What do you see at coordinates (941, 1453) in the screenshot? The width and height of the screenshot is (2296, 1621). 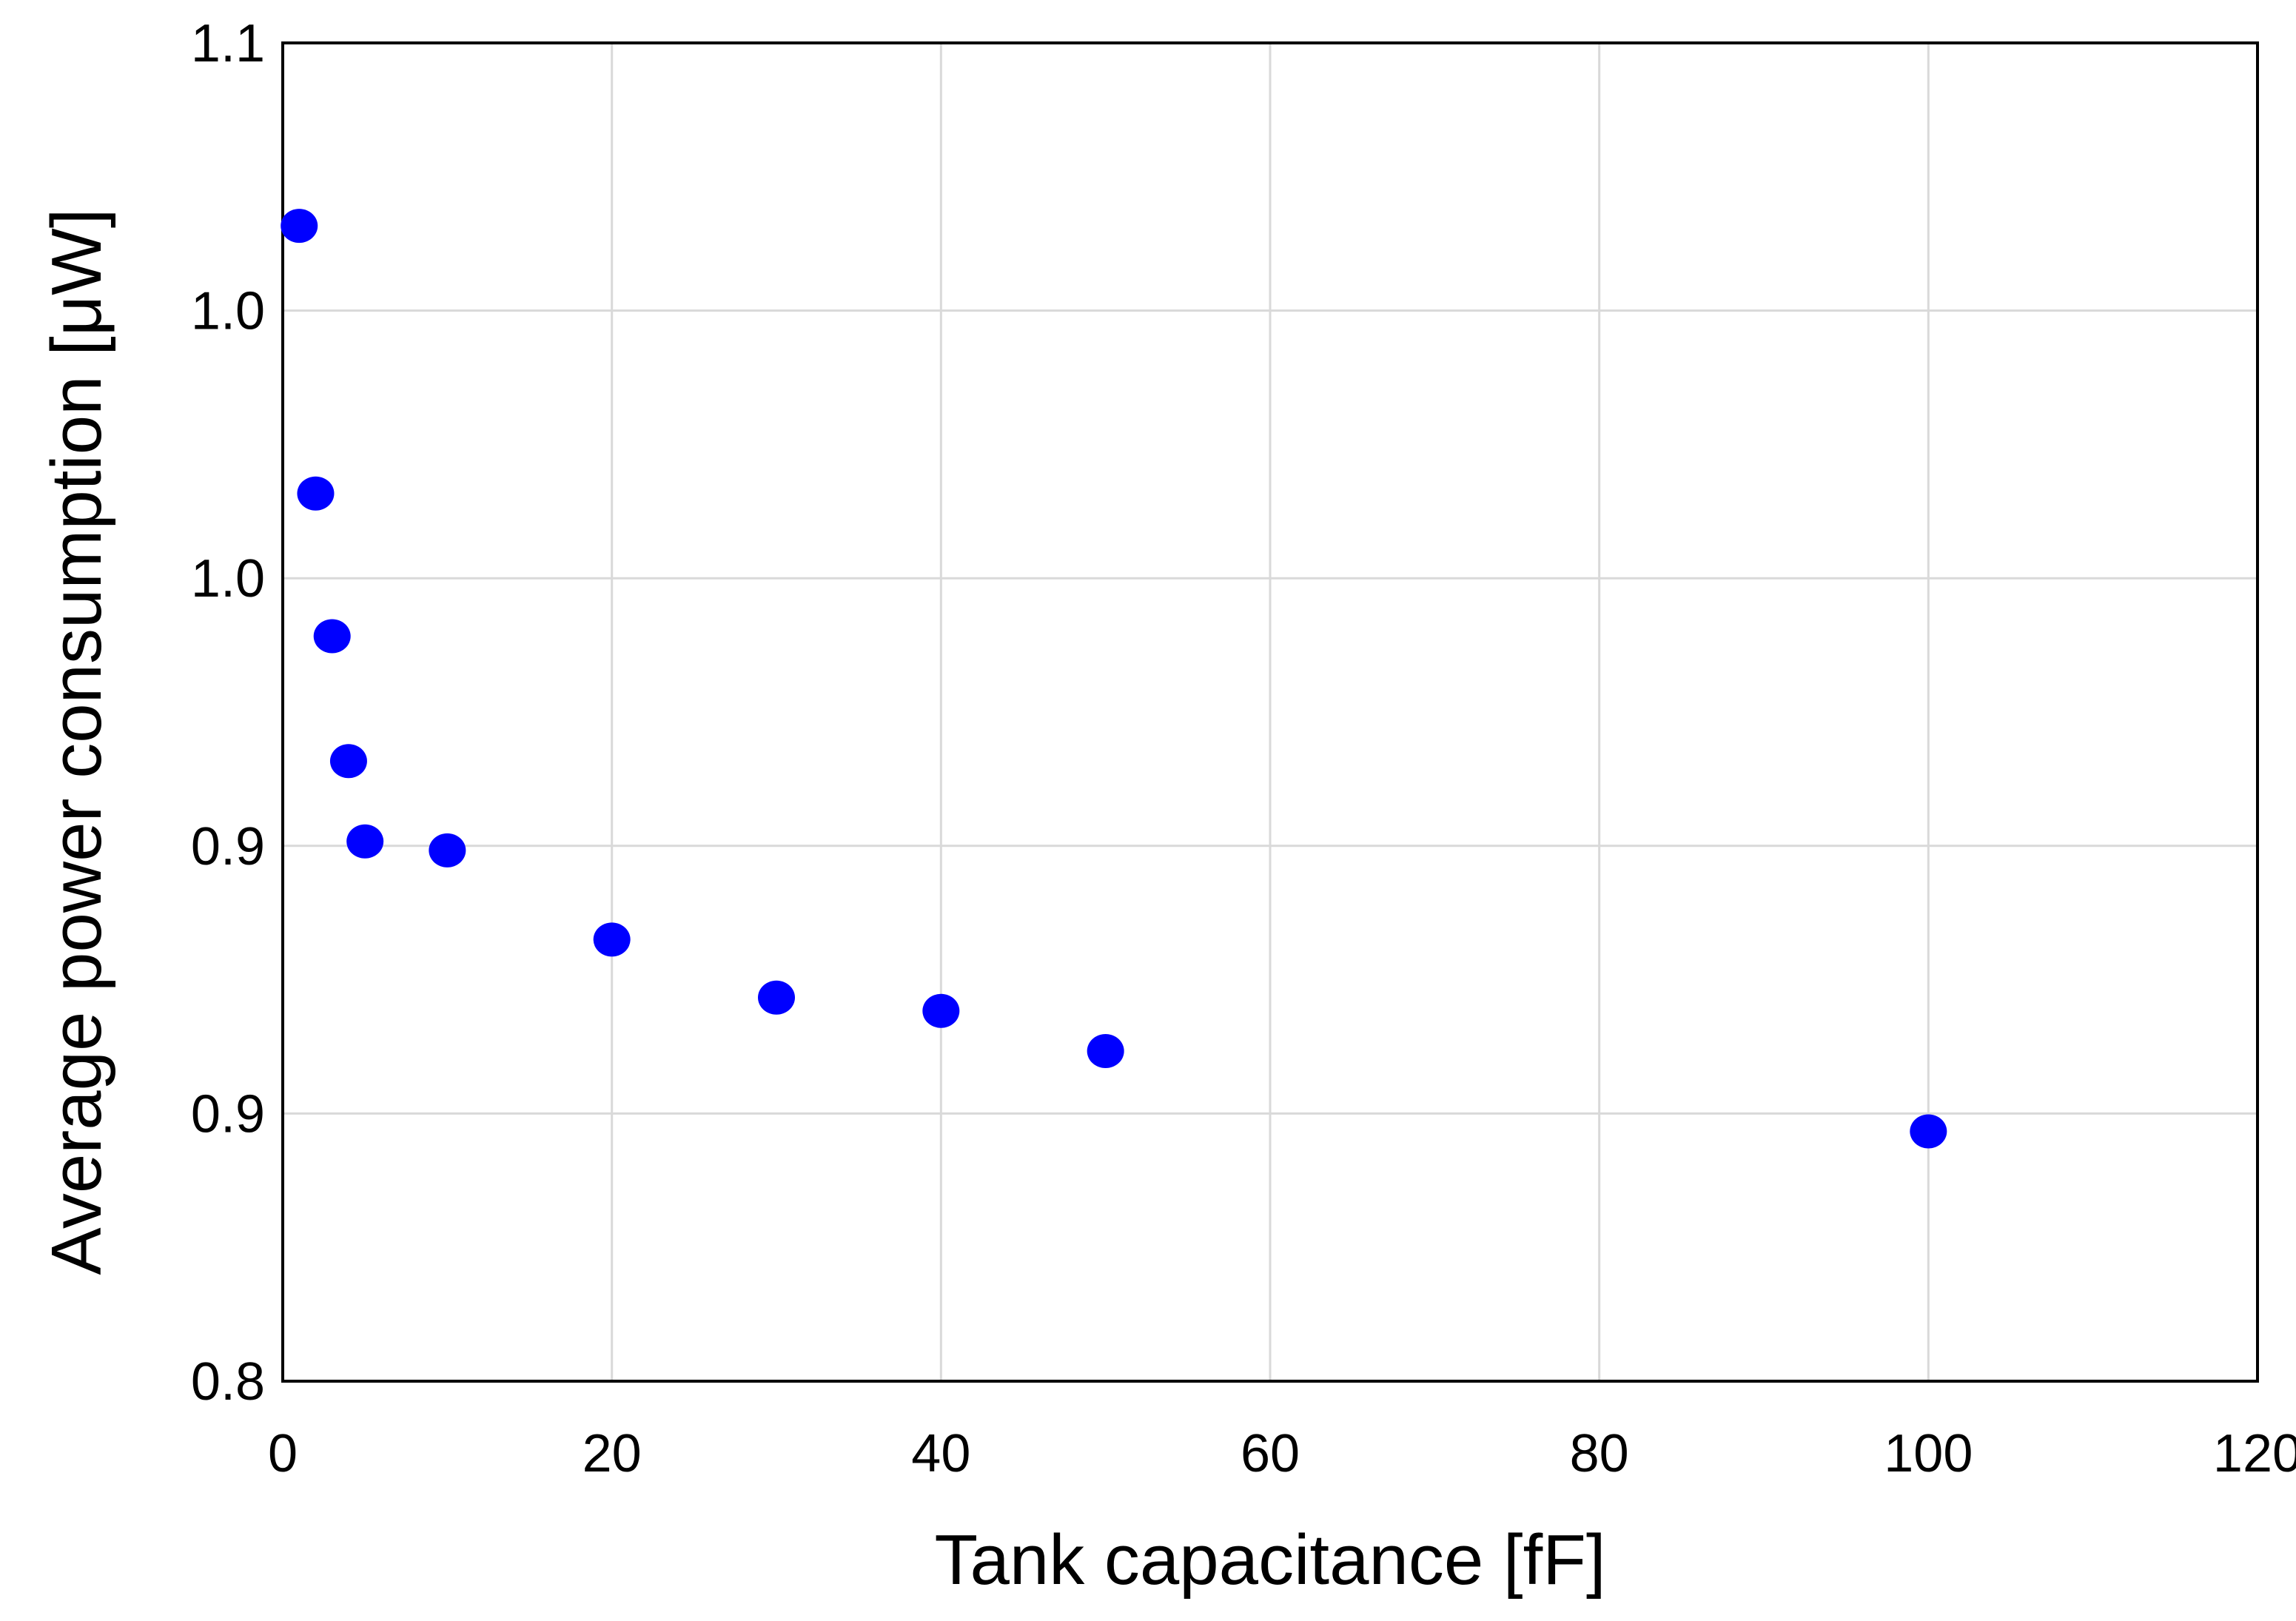 I see `x-tick-label: 40` at bounding box center [941, 1453].